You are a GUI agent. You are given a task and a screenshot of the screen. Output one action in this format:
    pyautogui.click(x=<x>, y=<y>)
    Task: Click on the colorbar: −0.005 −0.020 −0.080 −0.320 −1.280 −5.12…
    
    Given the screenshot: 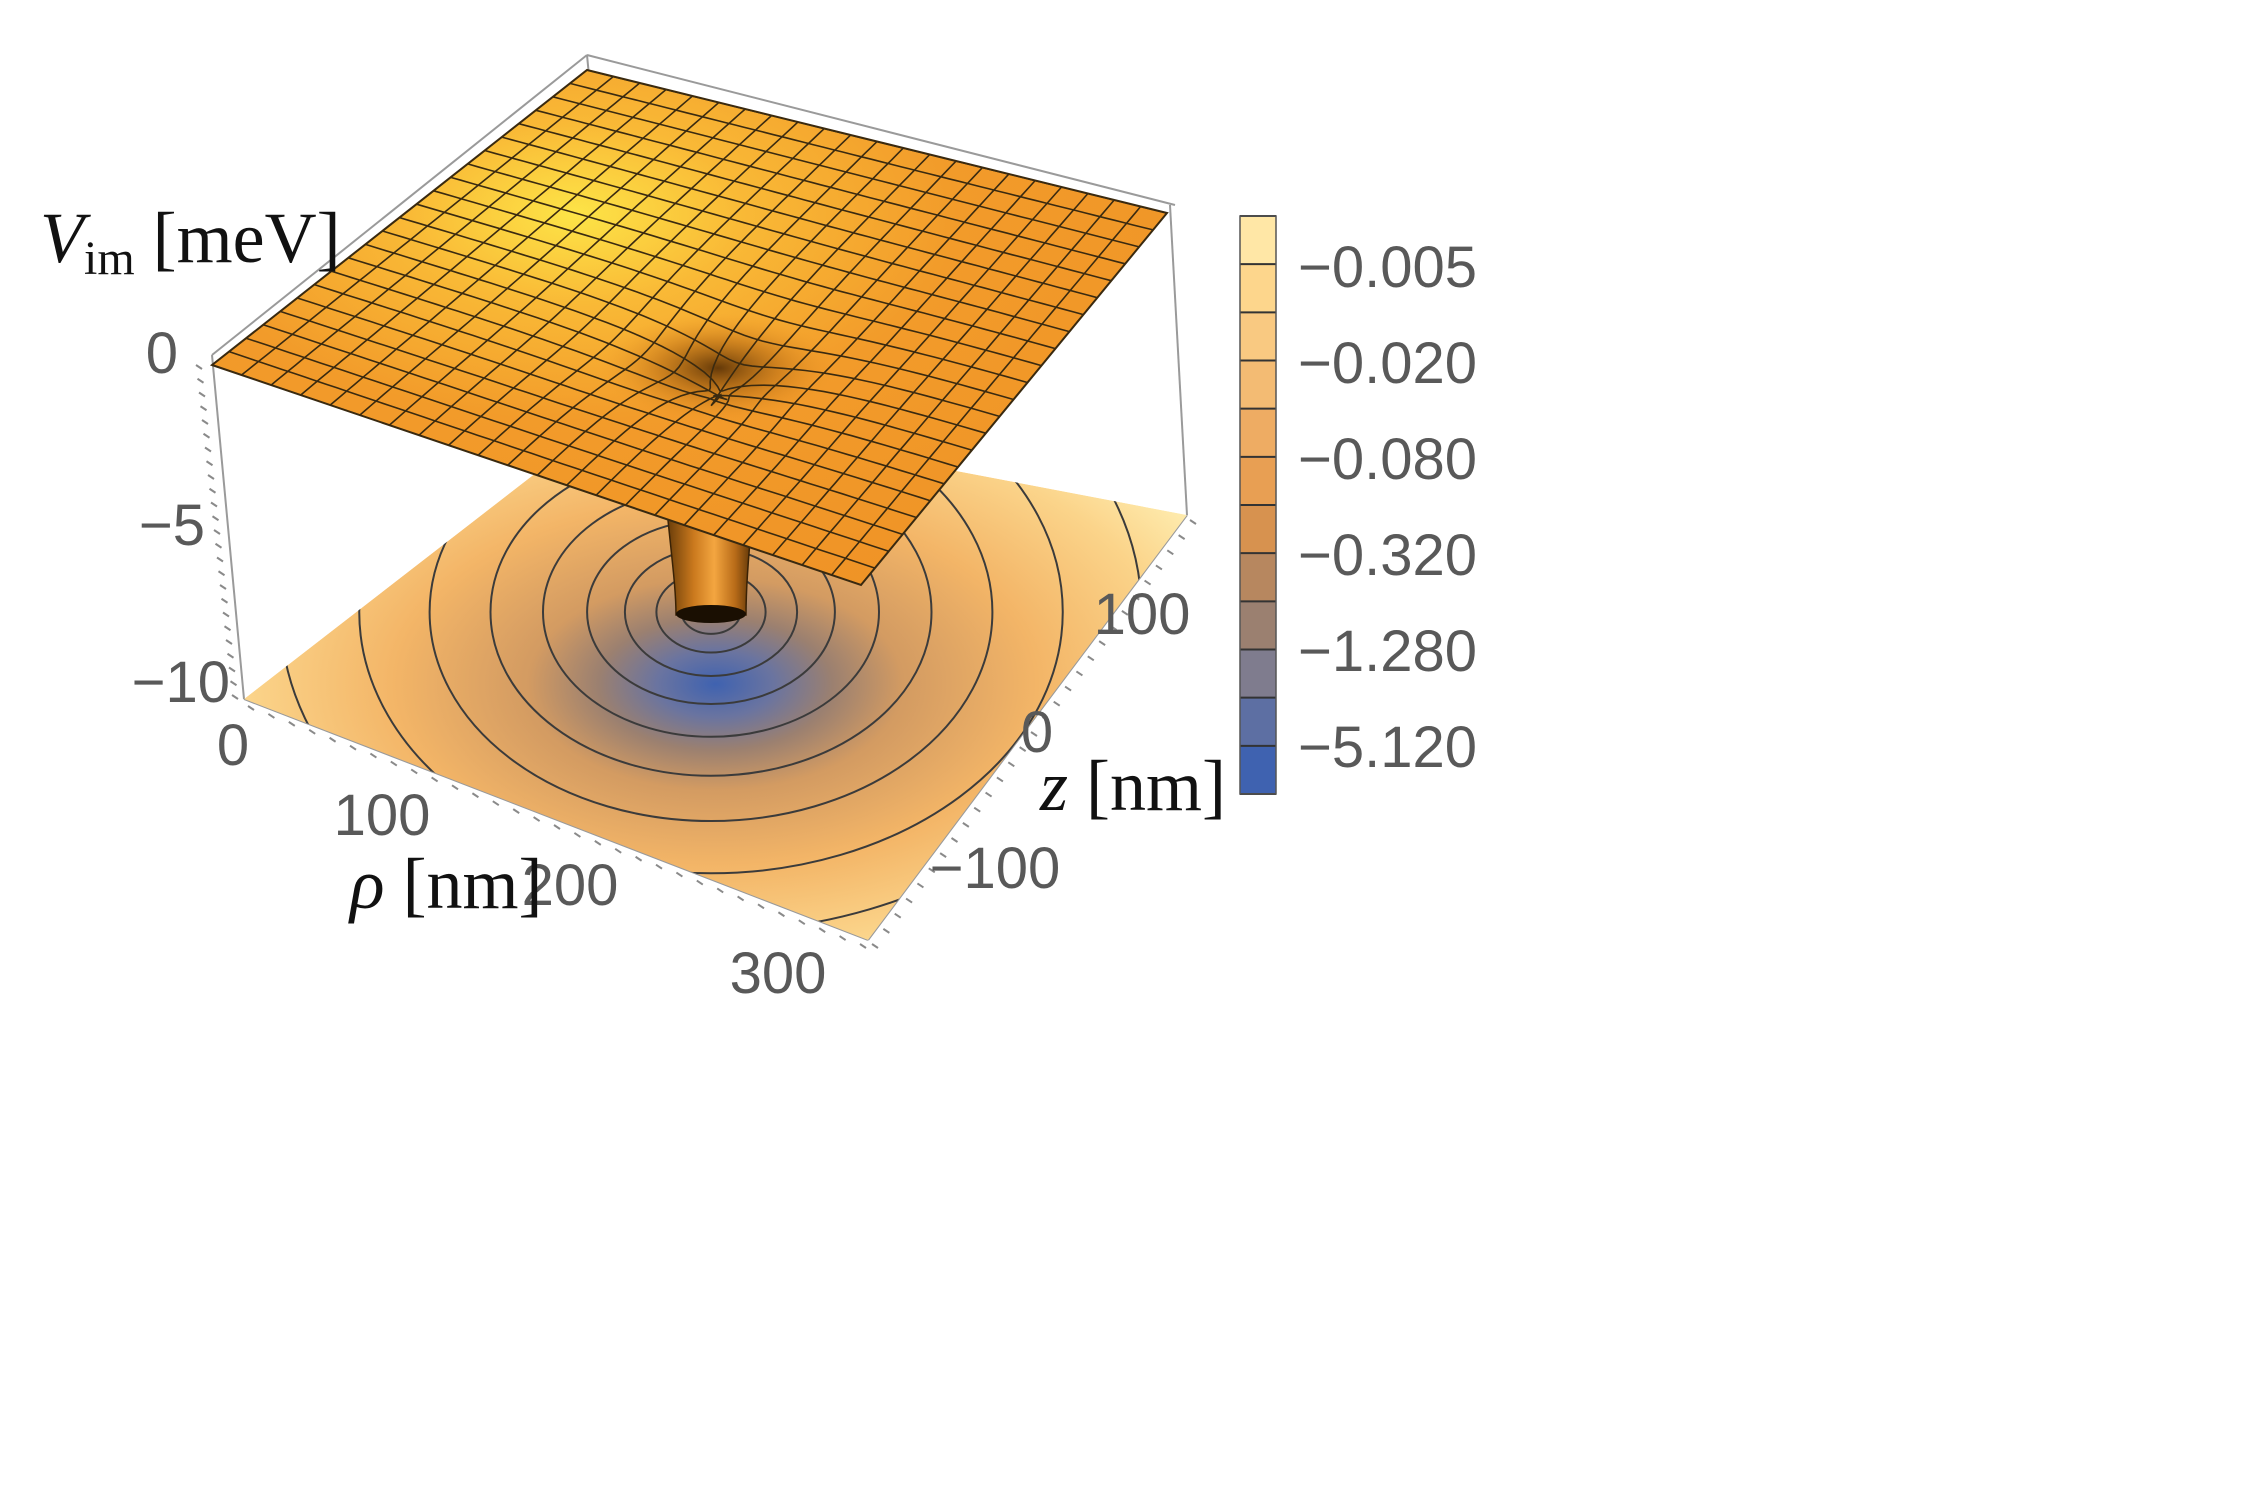 What is the action you would take?
    pyautogui.click(x=1358, y=505)
    